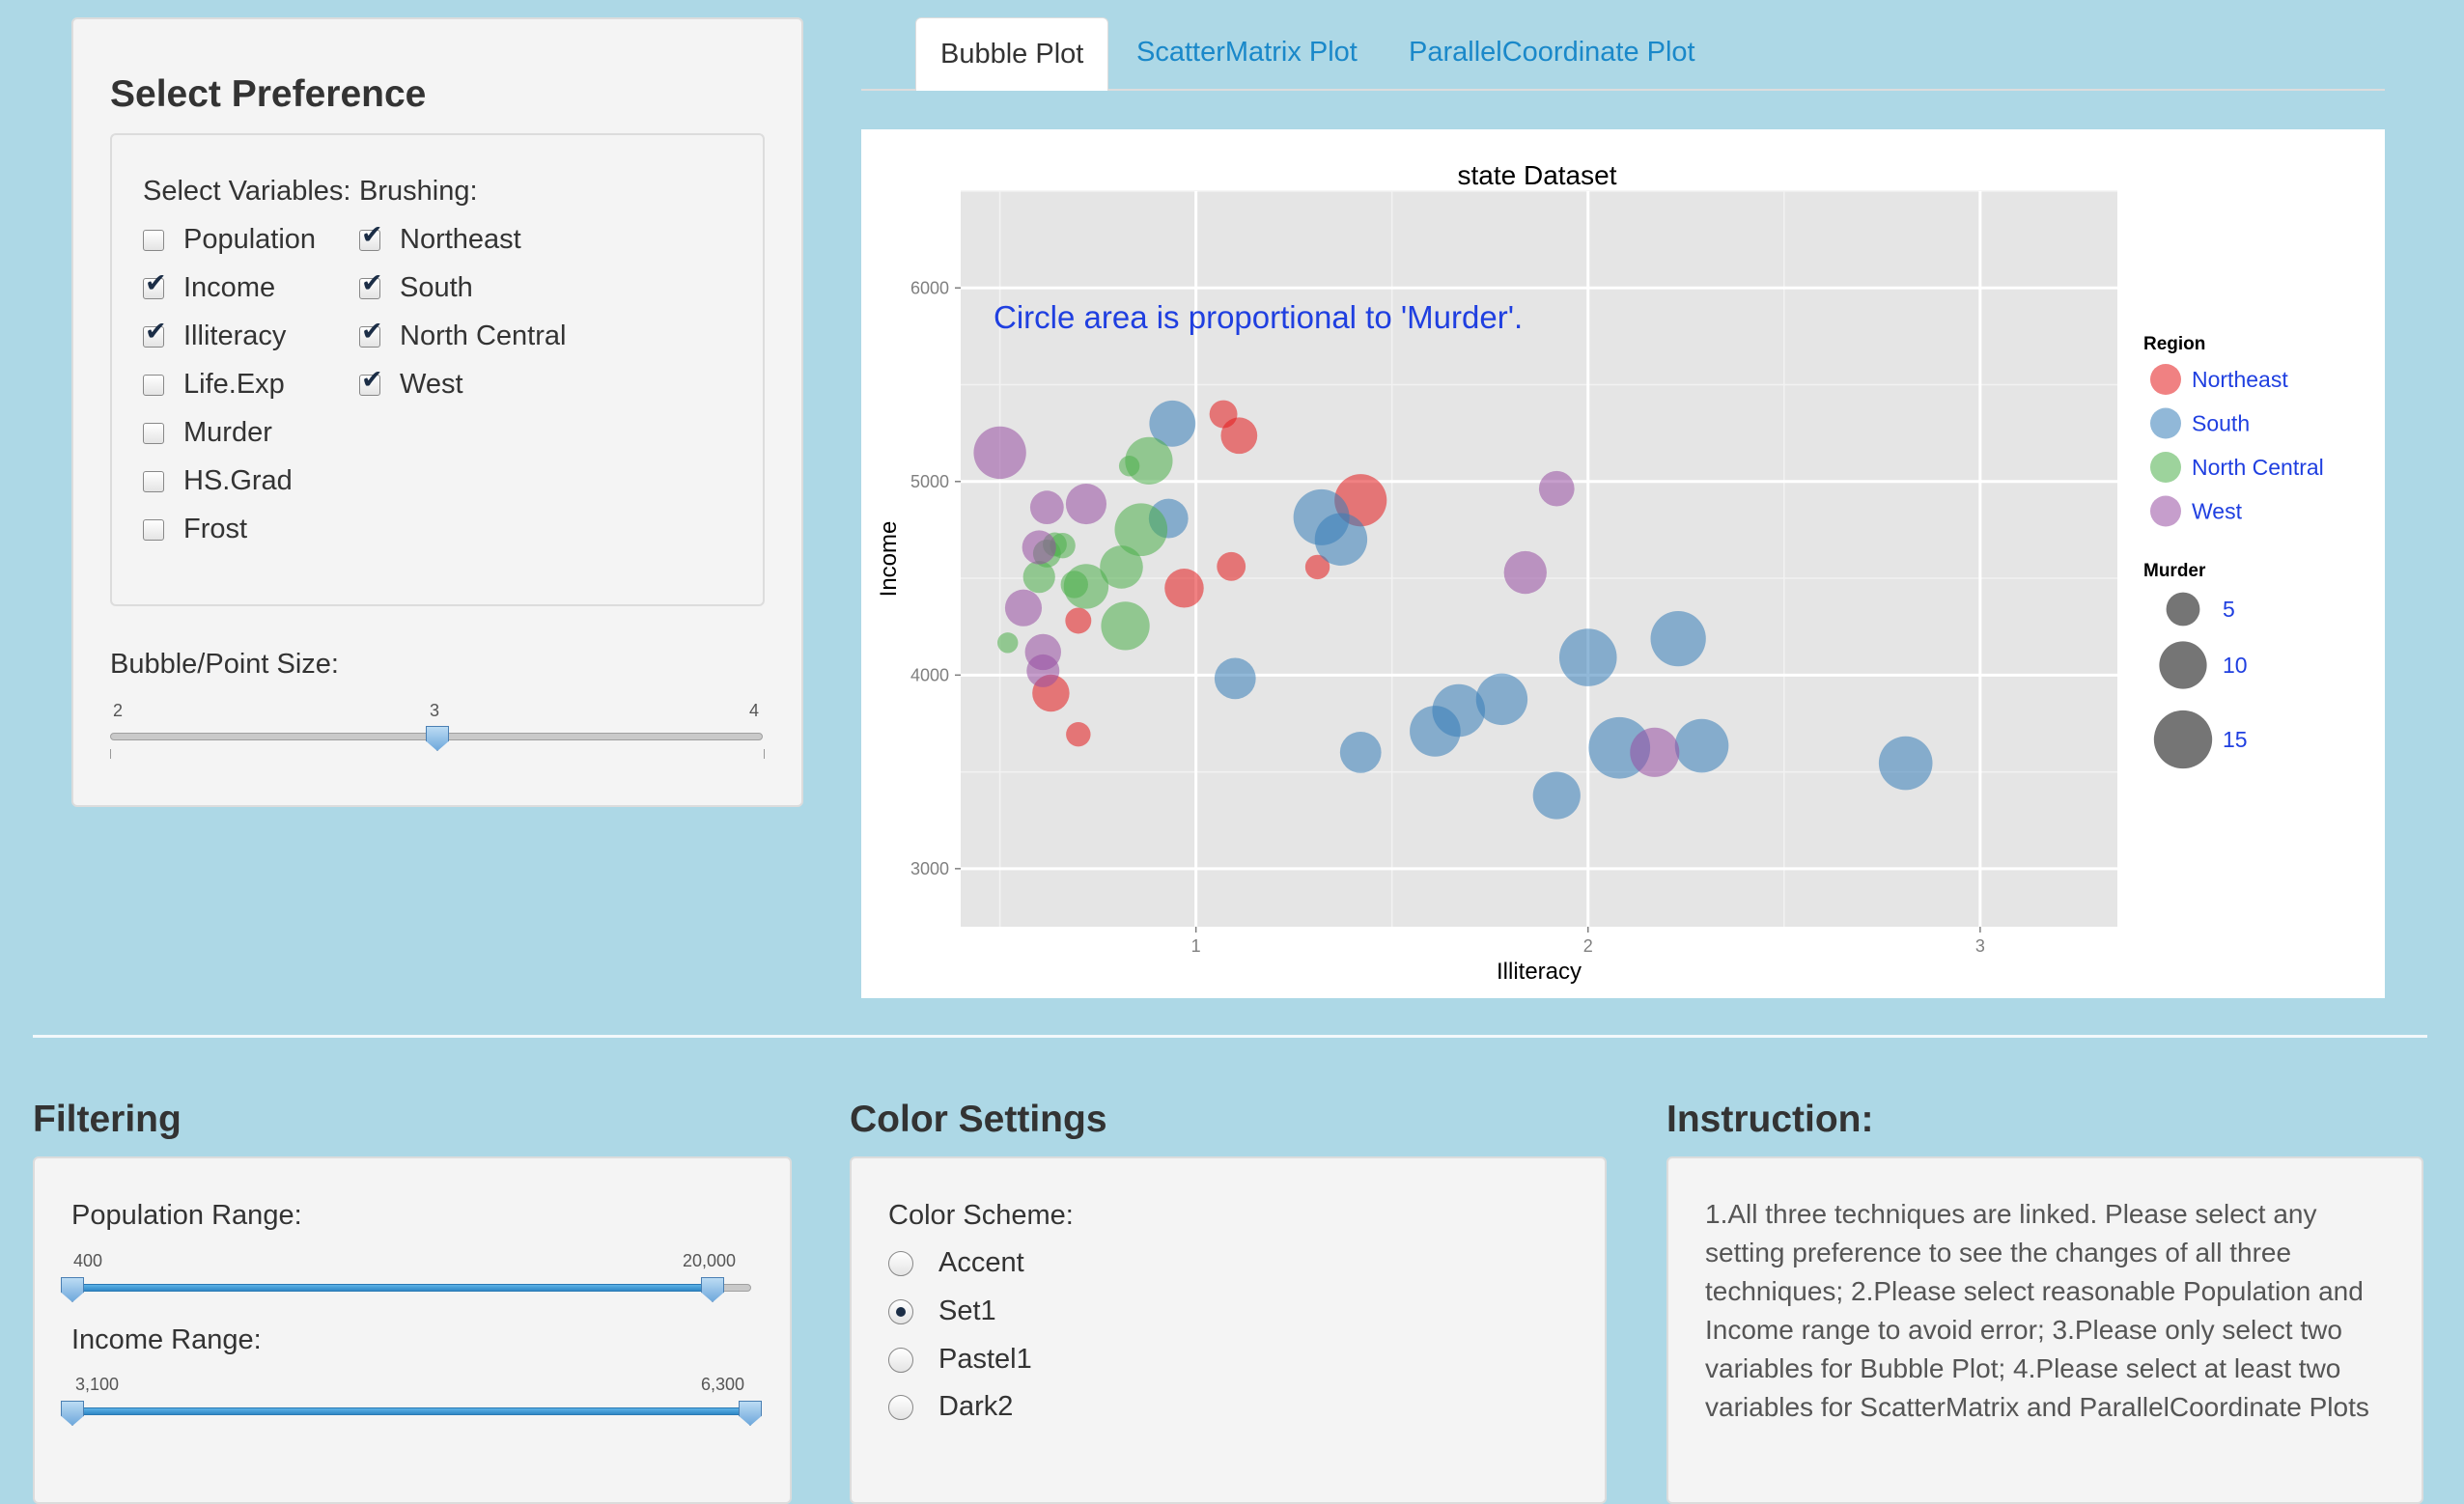  I want to click on variable-checkbox-hs-grad: HS.Grad, so click(218, 481).